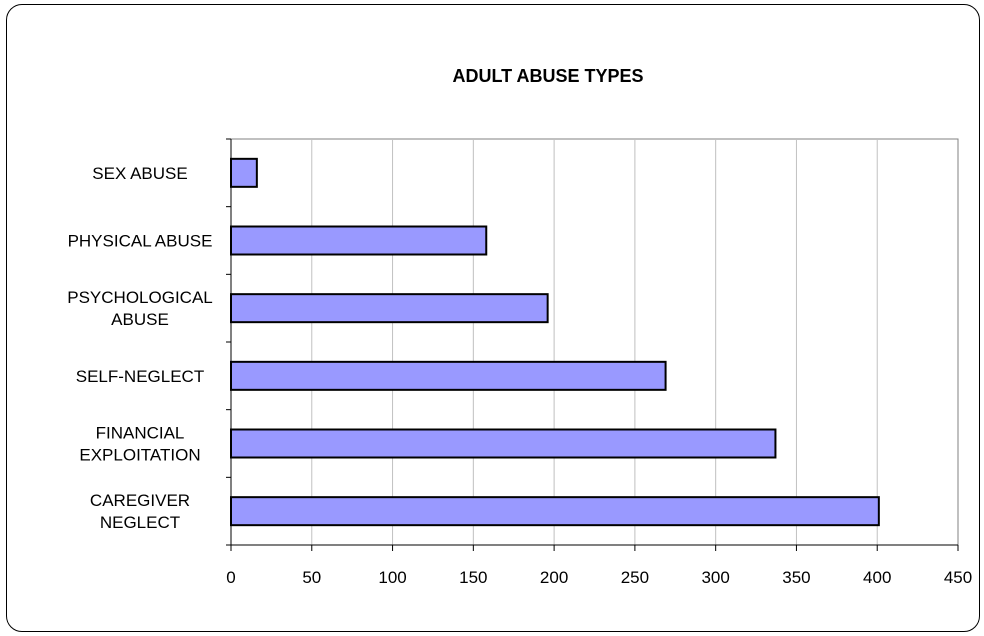  What do you see at coordinates (715, 577) in the screenshot?
I see `x-tick-label: 300` at bounding box center [715, 577].